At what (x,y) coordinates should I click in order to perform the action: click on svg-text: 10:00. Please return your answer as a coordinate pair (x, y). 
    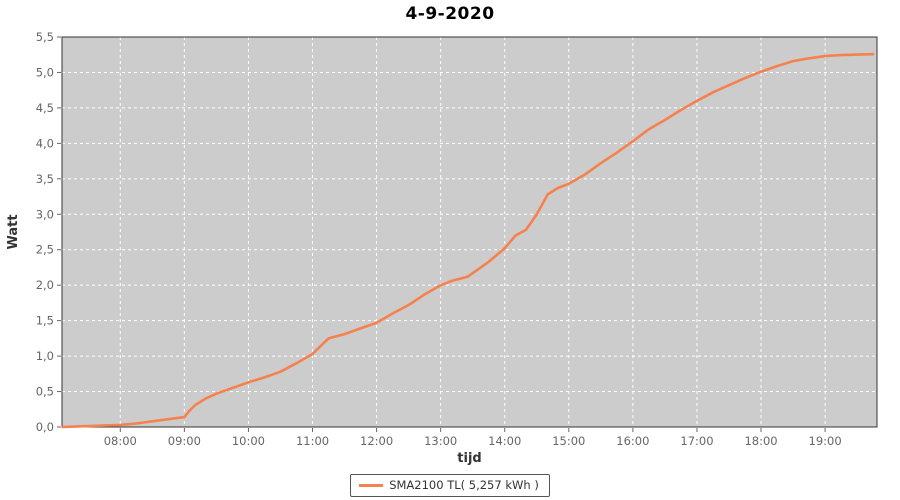
    Looking at the image, I should click on (248, 441).